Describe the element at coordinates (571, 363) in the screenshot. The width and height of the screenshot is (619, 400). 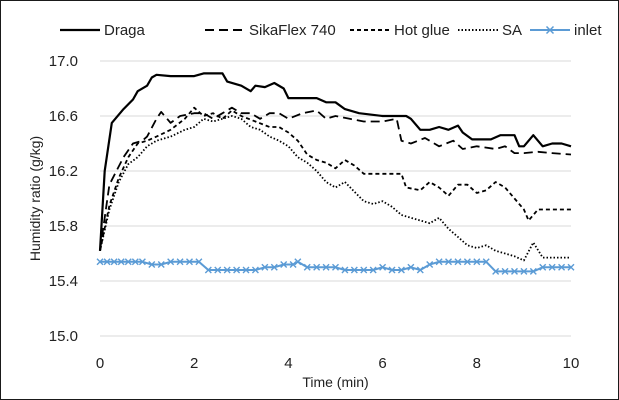
I see `x-tick-label: 10` at that location.